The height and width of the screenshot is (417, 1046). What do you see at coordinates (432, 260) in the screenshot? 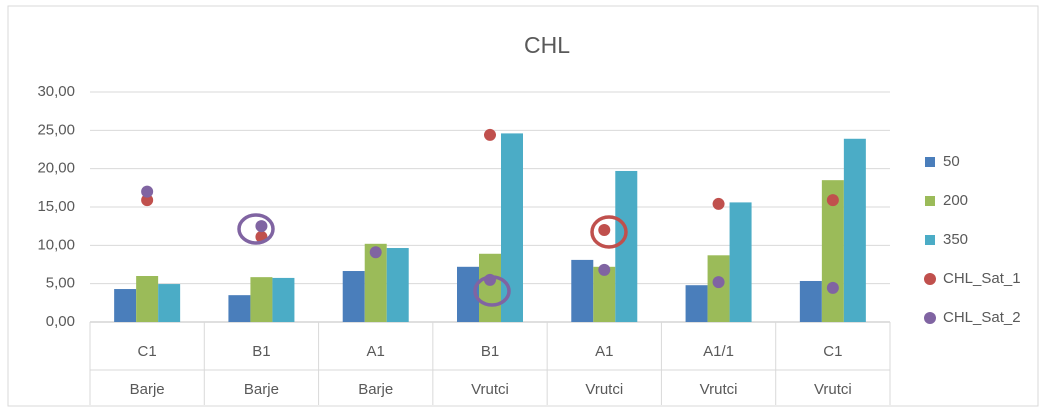
I see `annotations` at bounding box center [432, 260].